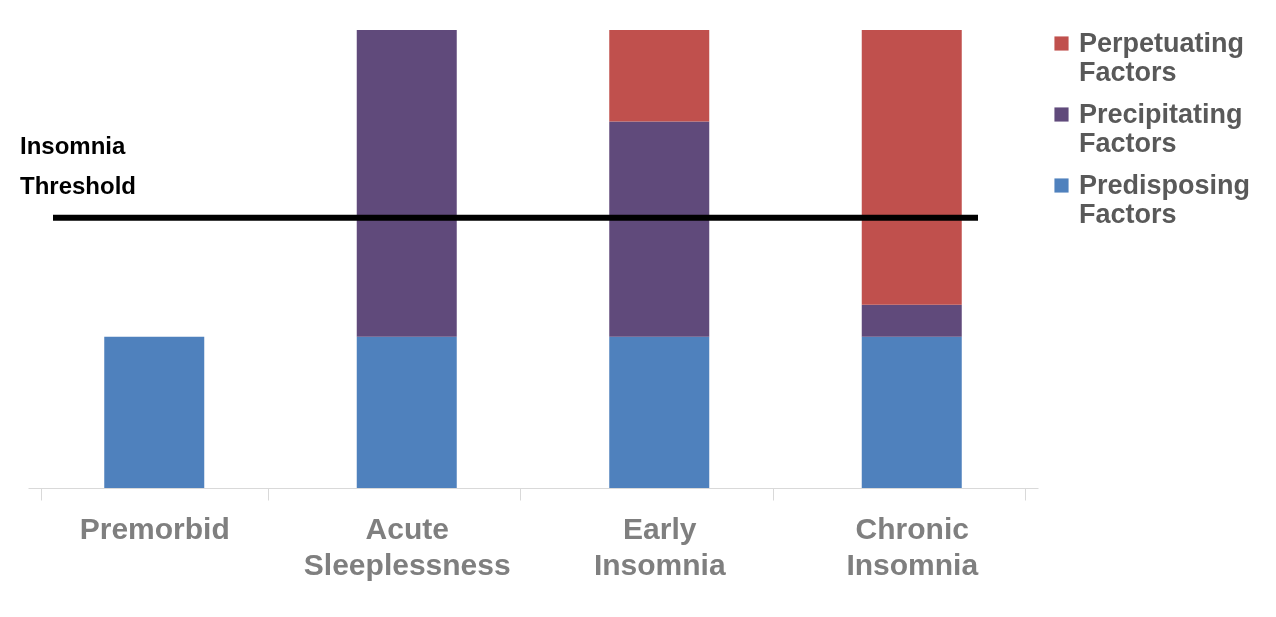 This screenshot has width=1276, height=617. I want to click on x-tick-label: Chronic Insomnia, so click(912, 546).